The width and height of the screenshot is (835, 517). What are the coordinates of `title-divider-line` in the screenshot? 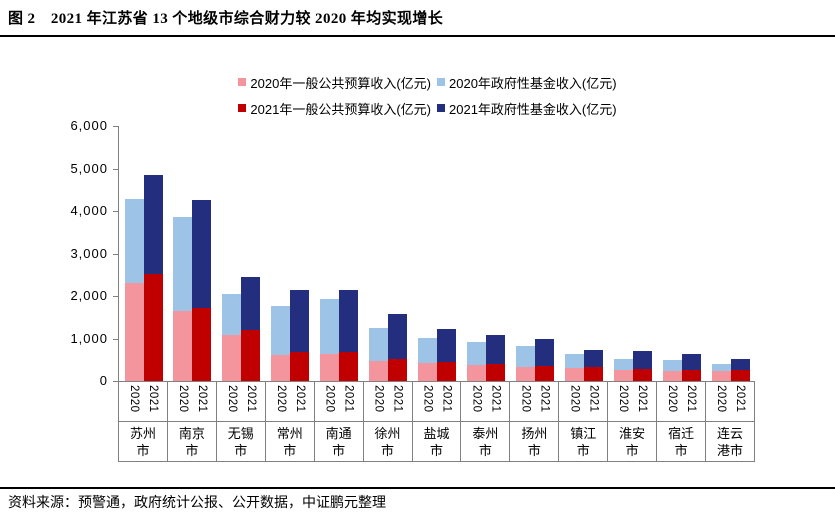 It's located at (417, 36).